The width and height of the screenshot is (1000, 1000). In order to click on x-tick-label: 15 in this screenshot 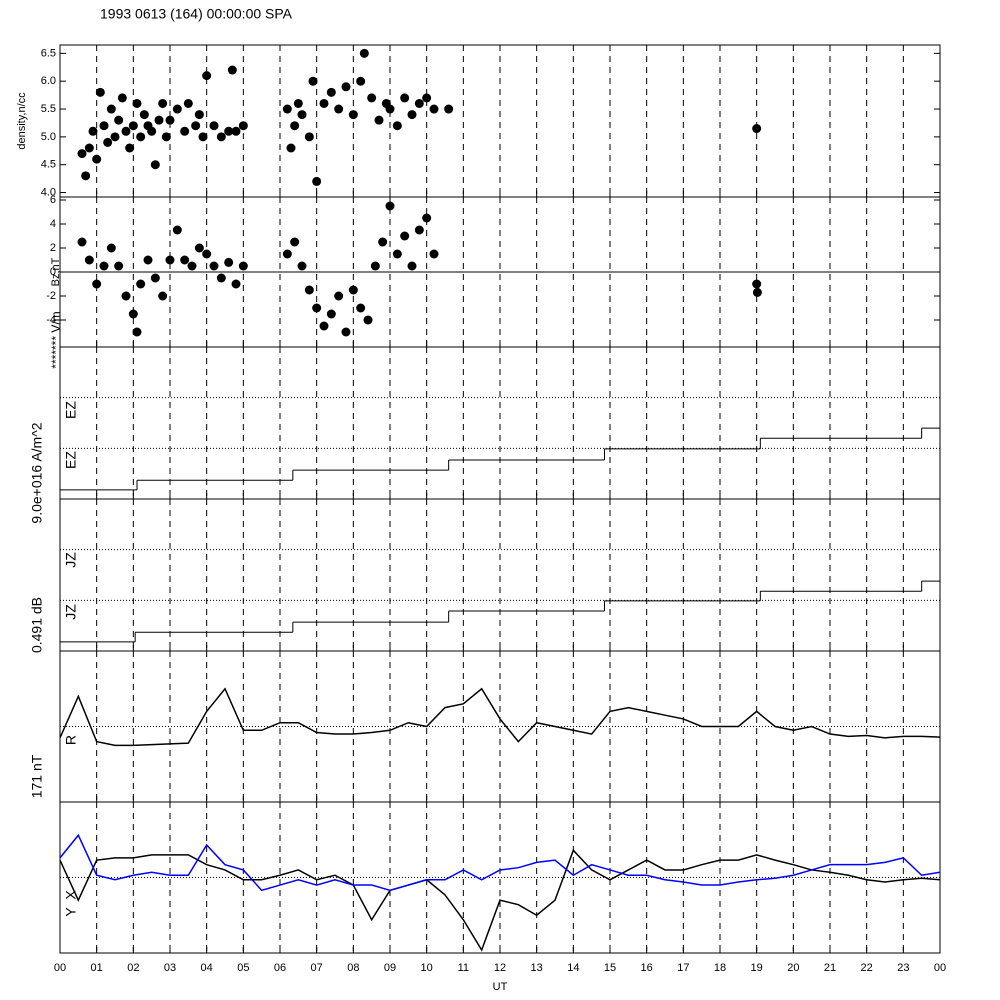, I will do `click(610, 968)`.